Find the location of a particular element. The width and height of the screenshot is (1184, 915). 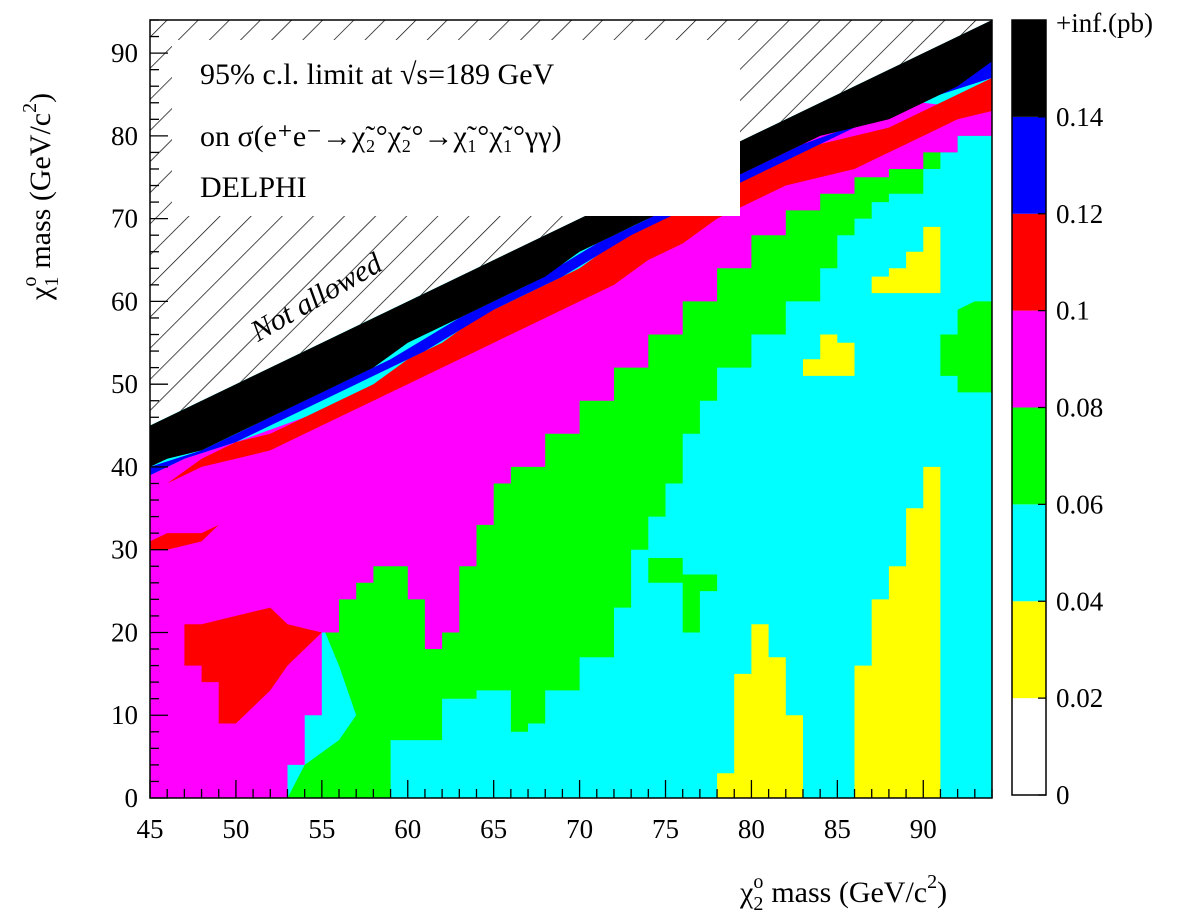

svg-text:χ1omass (GeV/c2): χ1o mass (GeV/c2) is located at coordinates (41, 197).